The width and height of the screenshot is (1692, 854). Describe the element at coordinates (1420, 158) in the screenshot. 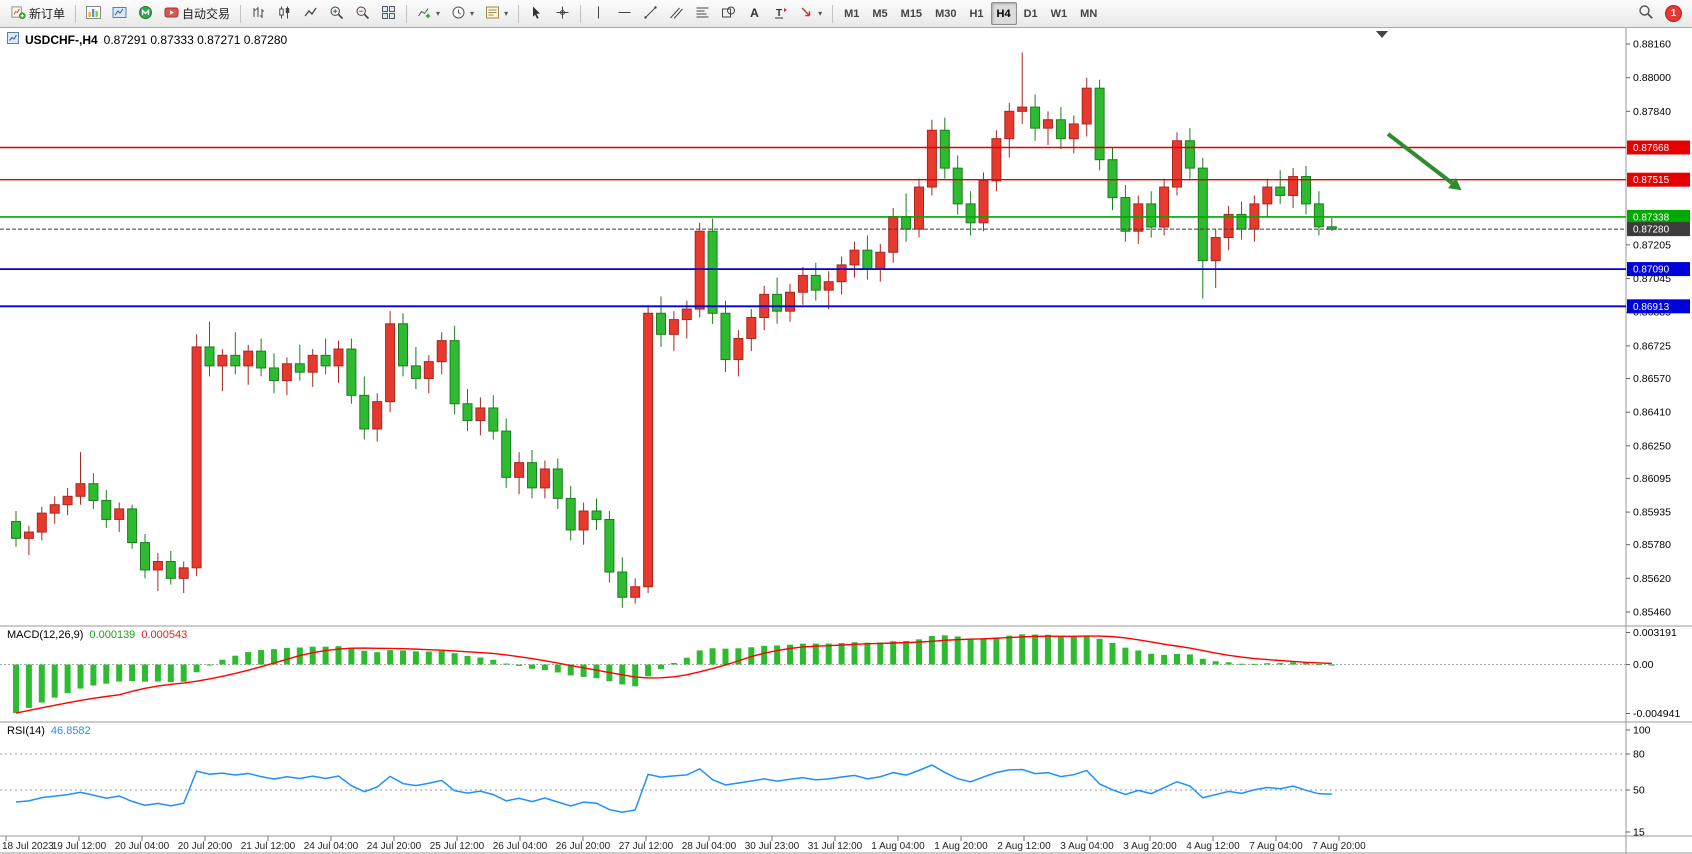

I see `trend-arrow` at that location.